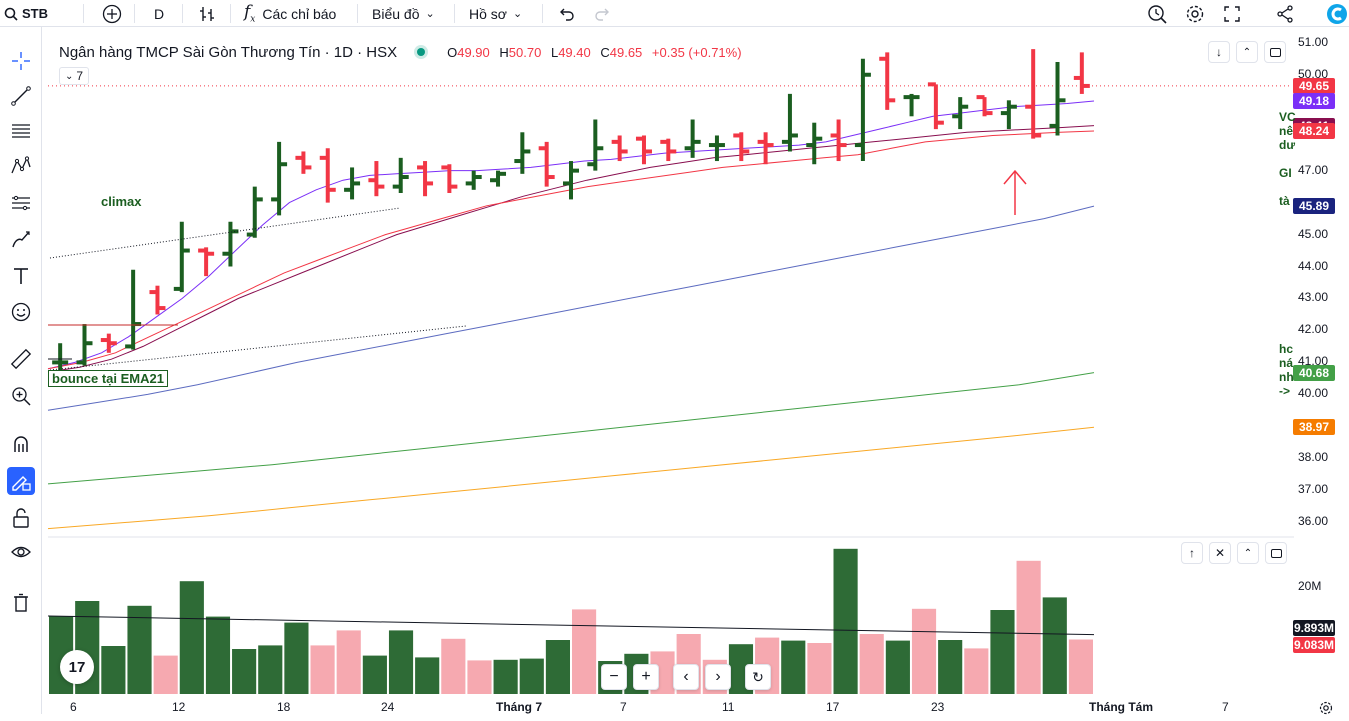 Image resolution: width=1349 pixels, height=721 pixels. Describe the element at coordinates (1276, 553) in the screenshot. I see `volume-pane-maximize-button` at that location.